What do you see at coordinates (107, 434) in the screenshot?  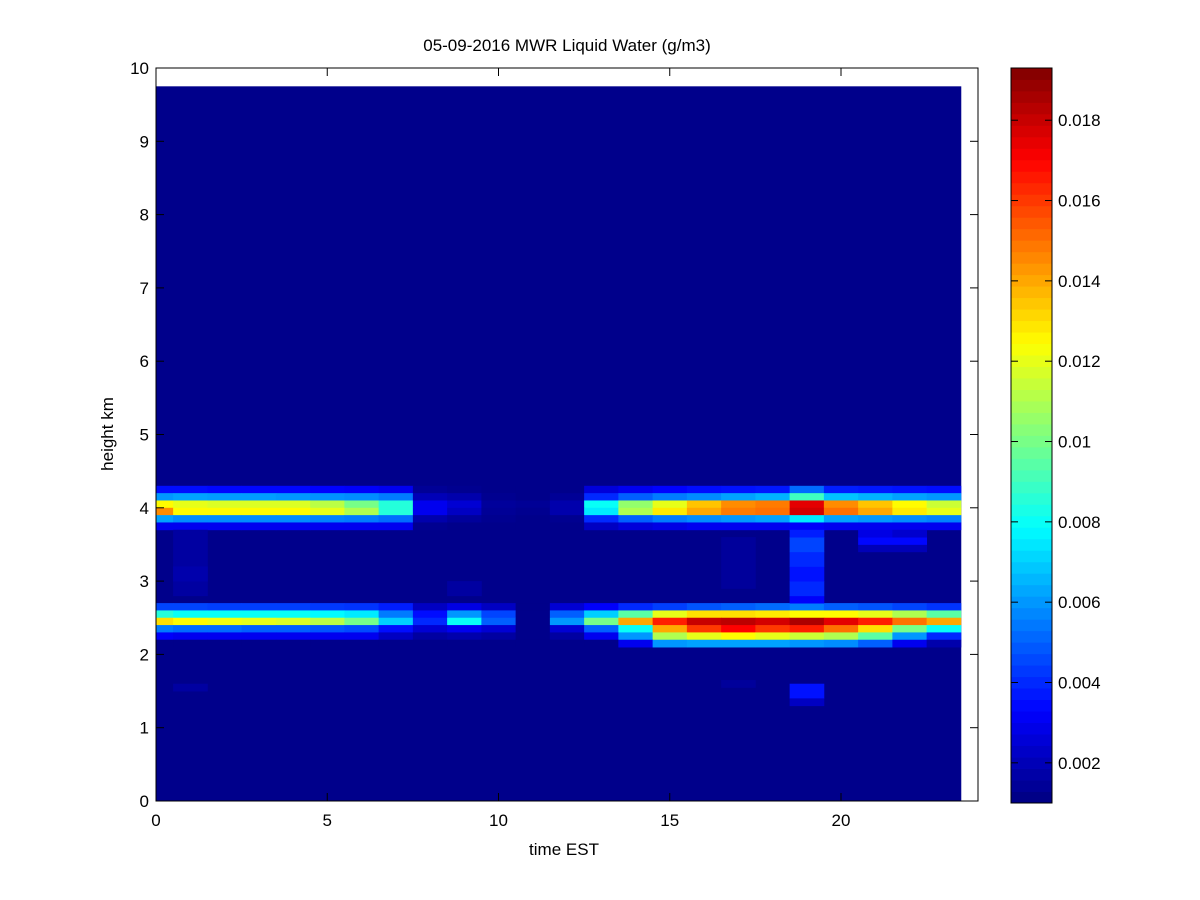 I see `y-axis-label: height km` at bounding box center [107, 434].